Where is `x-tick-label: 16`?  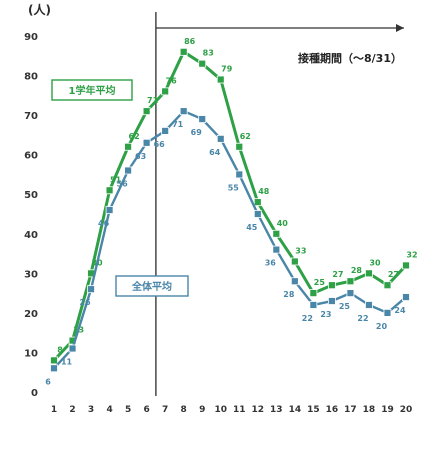 x-tick-label: 16 is located at coordinates (332, 410).